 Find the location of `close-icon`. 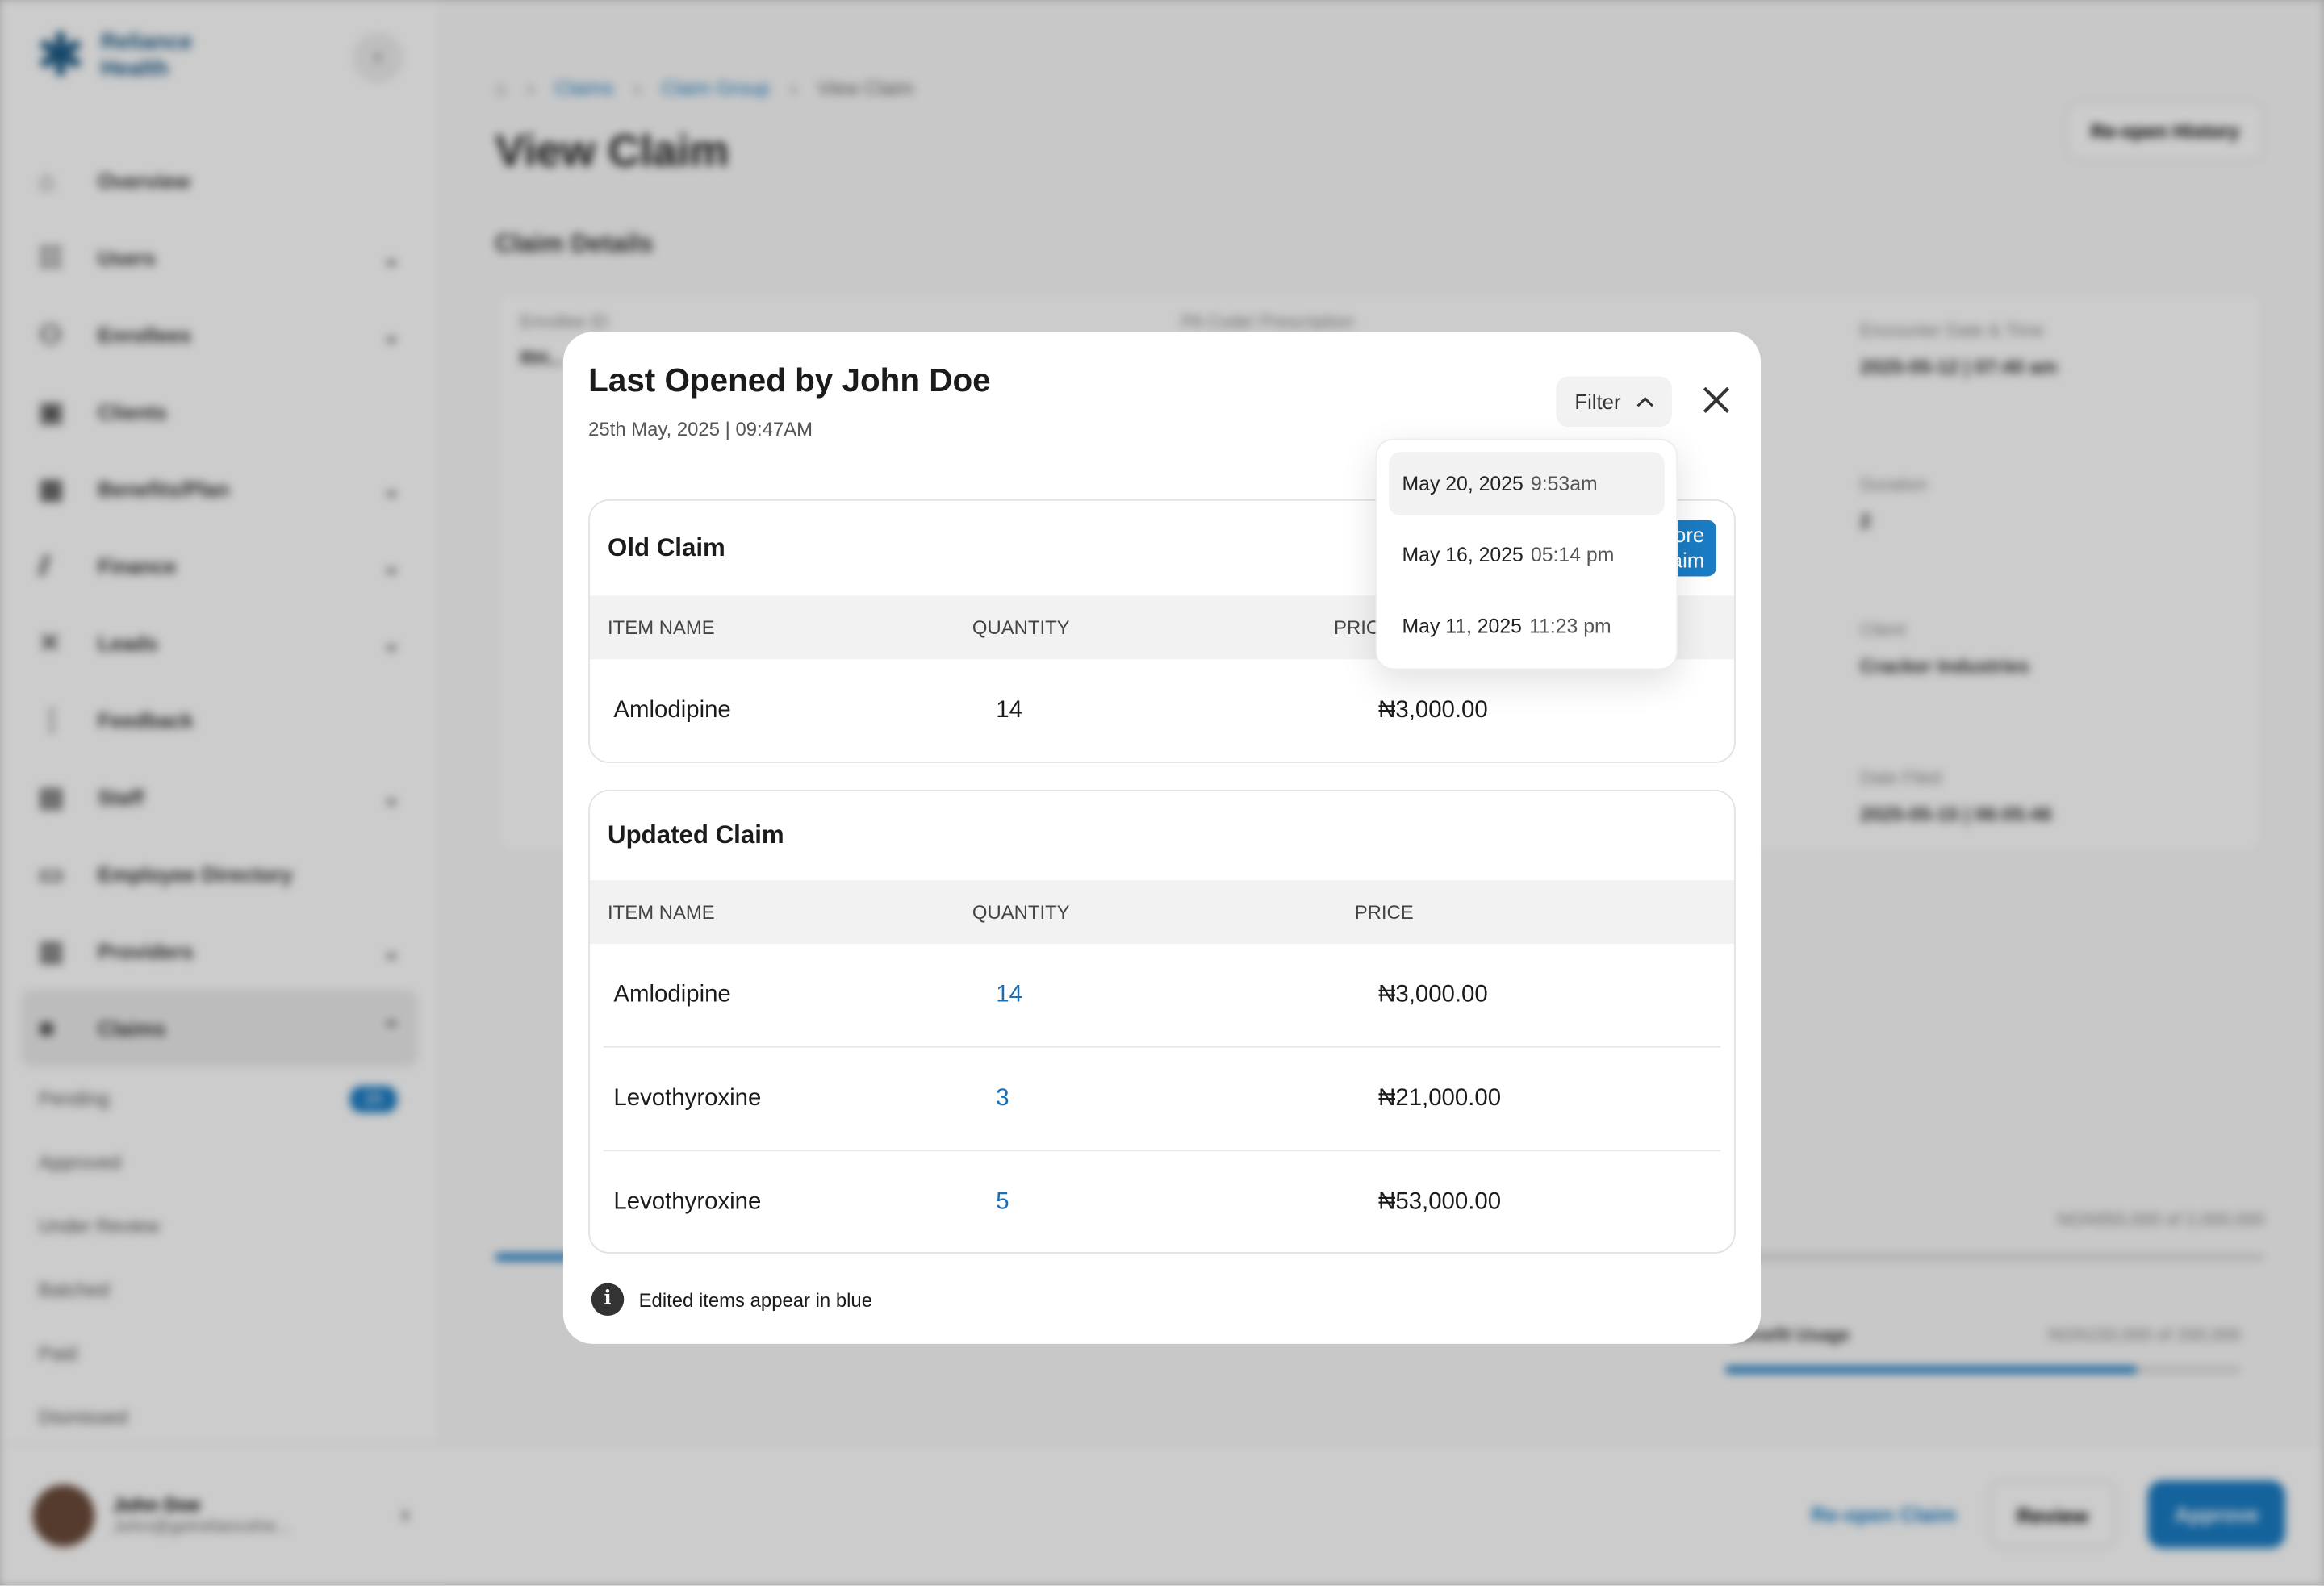

close-icon is located at coordinates (1717, 400).